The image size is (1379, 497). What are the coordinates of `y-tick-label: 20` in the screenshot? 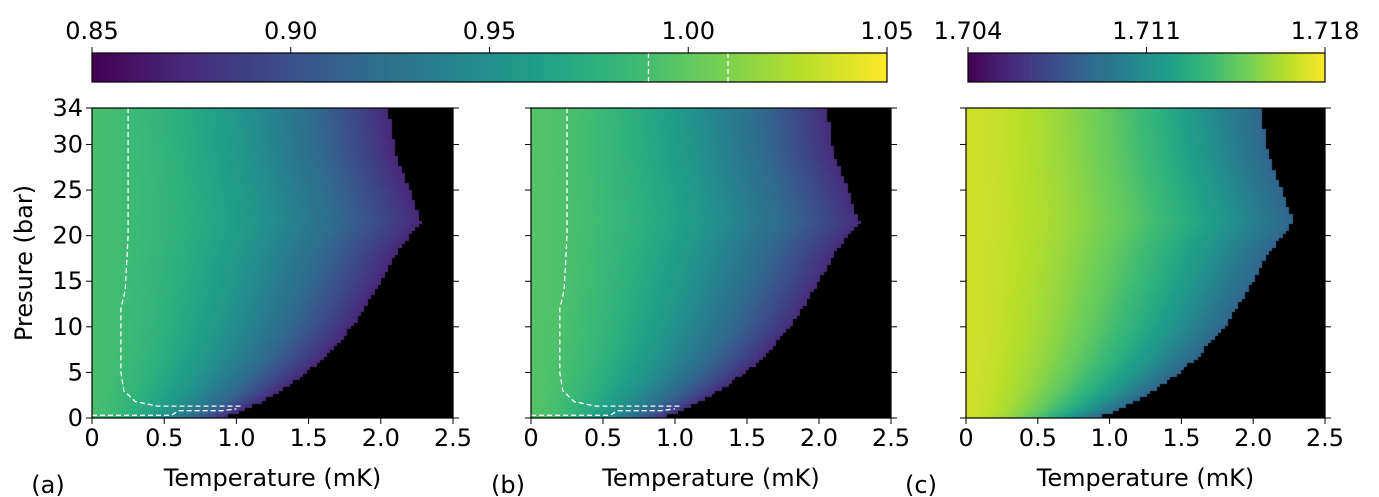 It's located at (67, 236).